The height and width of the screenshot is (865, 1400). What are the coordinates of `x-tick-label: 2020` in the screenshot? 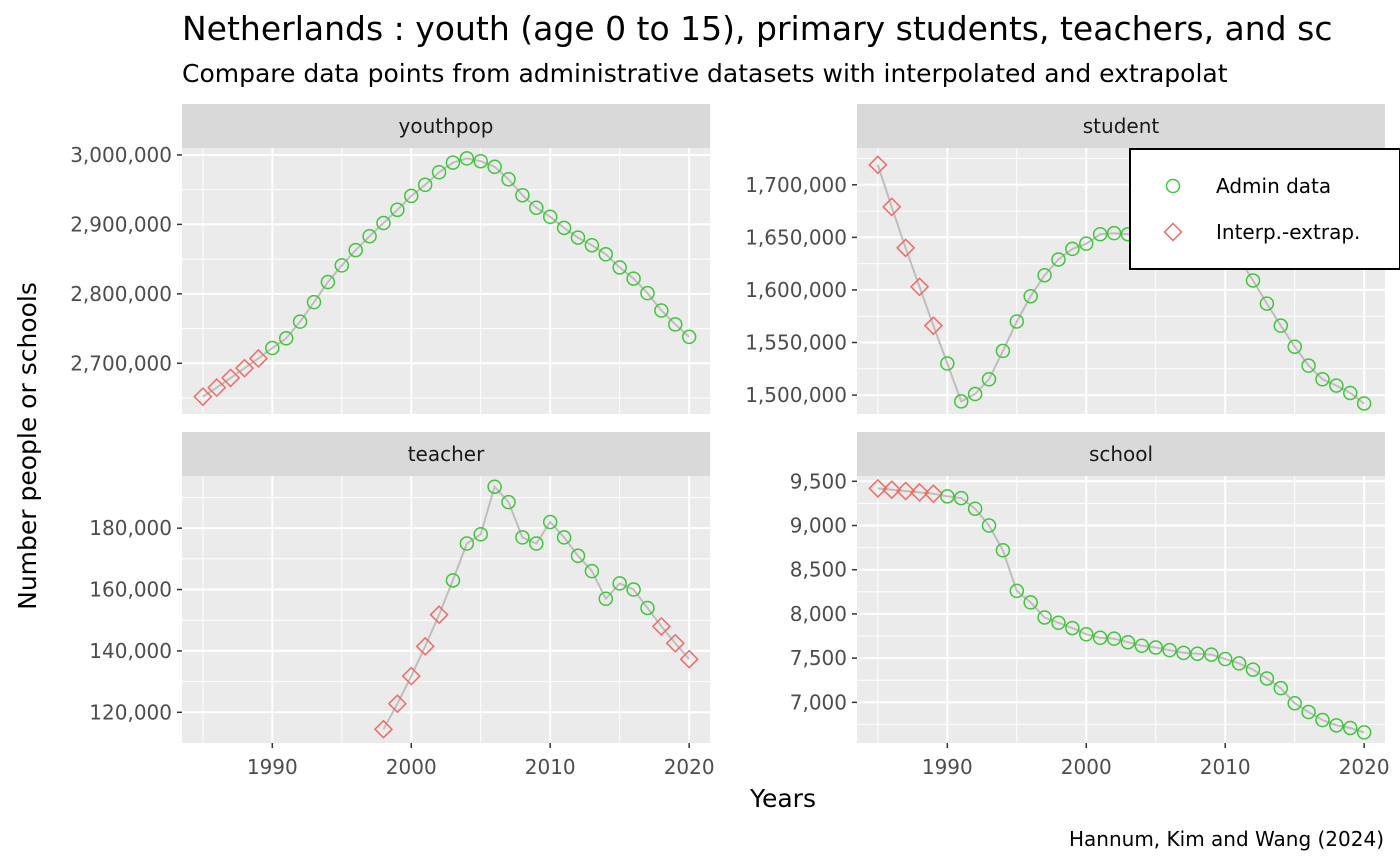 It's located at (1364, 767).